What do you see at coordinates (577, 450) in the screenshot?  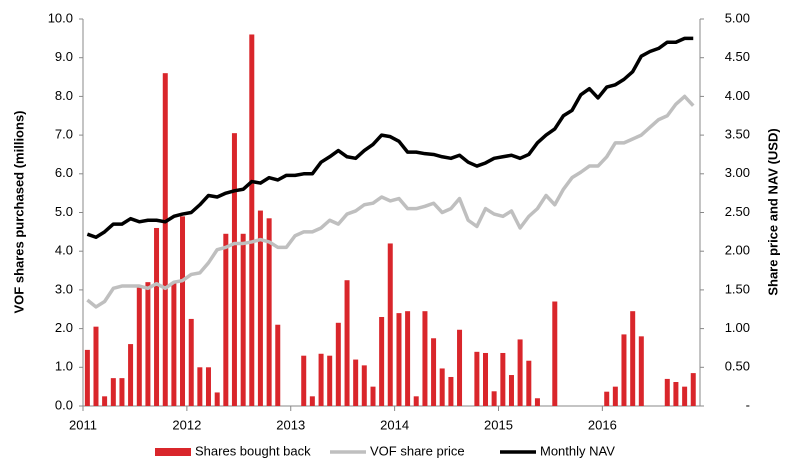 I see `legend-label: Monthly NAV` at bounding box center [577, 450].